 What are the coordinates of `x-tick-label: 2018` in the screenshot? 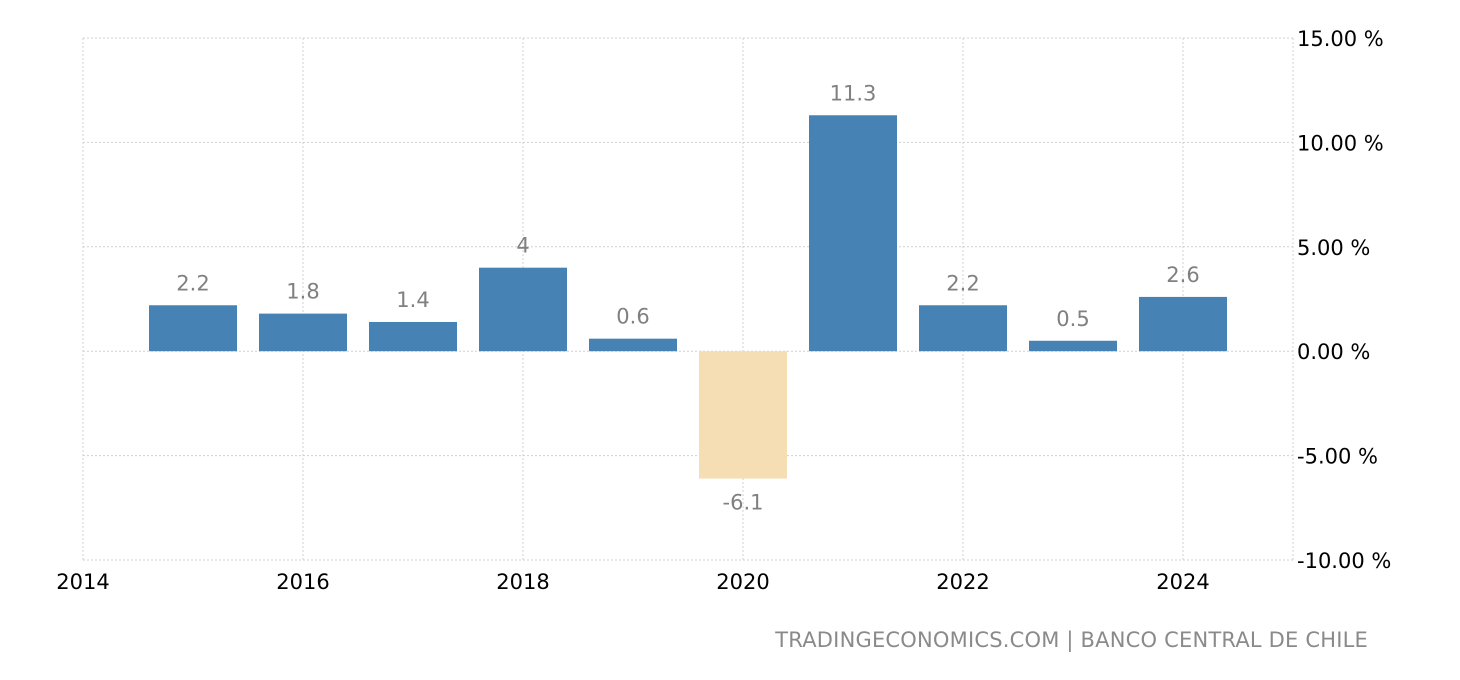 It's located at (522, 582).